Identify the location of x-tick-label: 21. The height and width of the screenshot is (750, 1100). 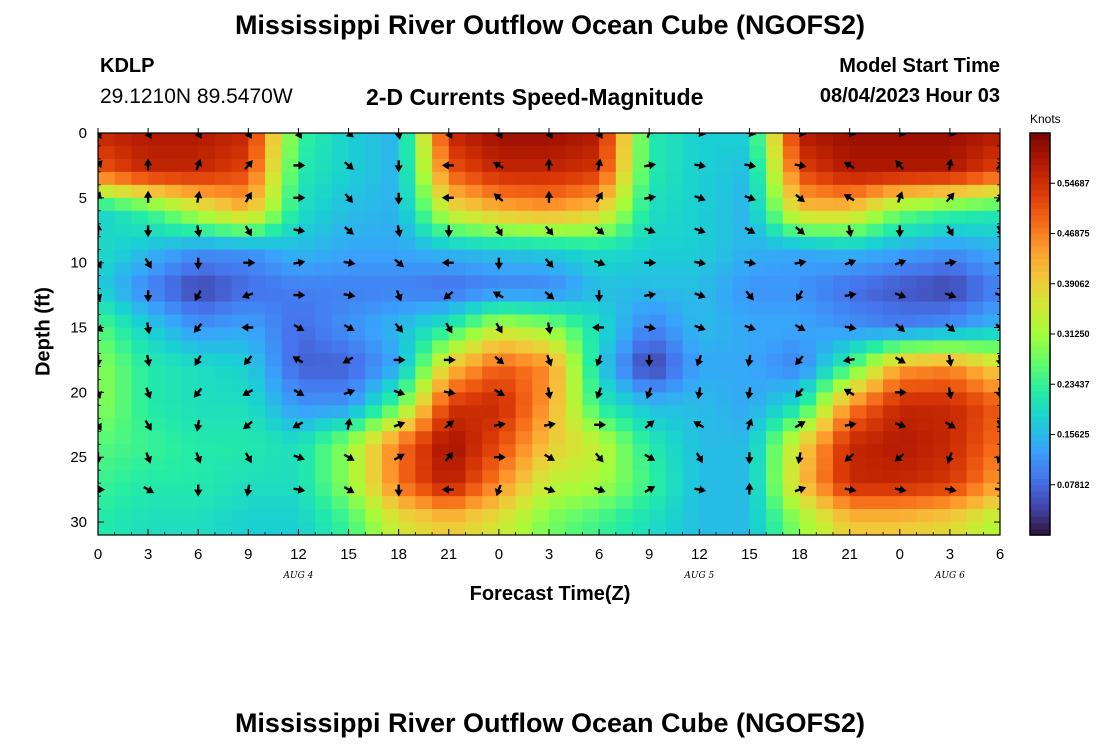
(448, 554).